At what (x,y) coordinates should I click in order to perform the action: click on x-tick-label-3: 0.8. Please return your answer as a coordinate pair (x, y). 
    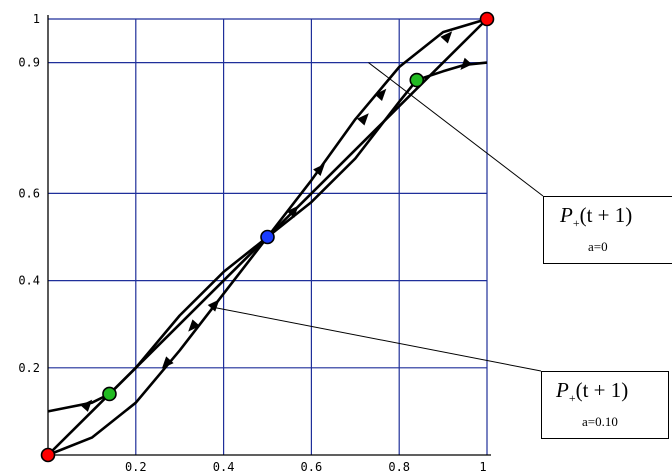
    Looking at the image, I should click on (399, 467).